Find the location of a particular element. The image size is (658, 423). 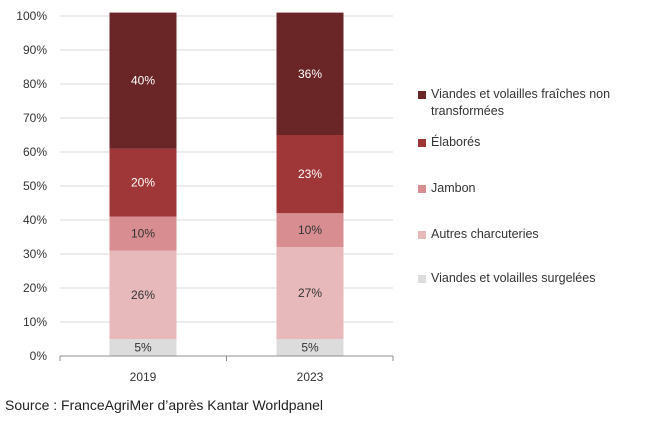

data-label: 36% is located at coordinates (310, 74).